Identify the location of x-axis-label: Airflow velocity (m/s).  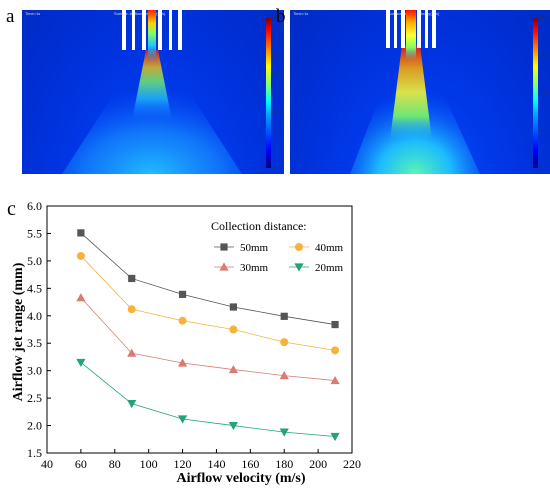
(240, 478).